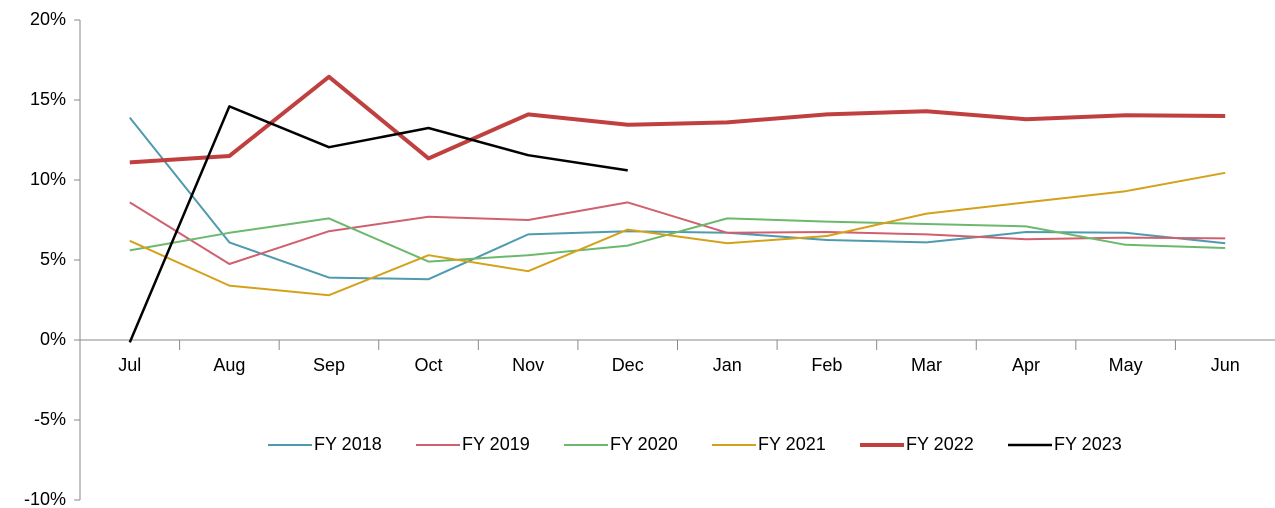  What do you see at coordinates (1088, 444) in the screenshot?
I see `legend-label: FY 2023` at bounding box center [1088, 444].